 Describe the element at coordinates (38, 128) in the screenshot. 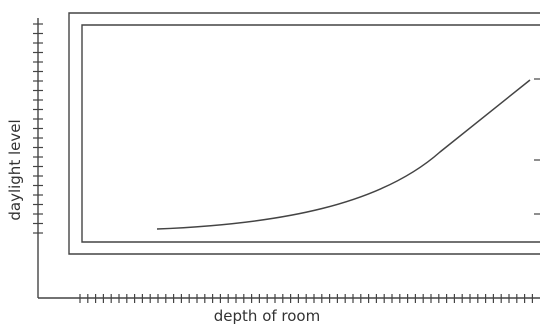

I see `y-axis-ticks` at that location.